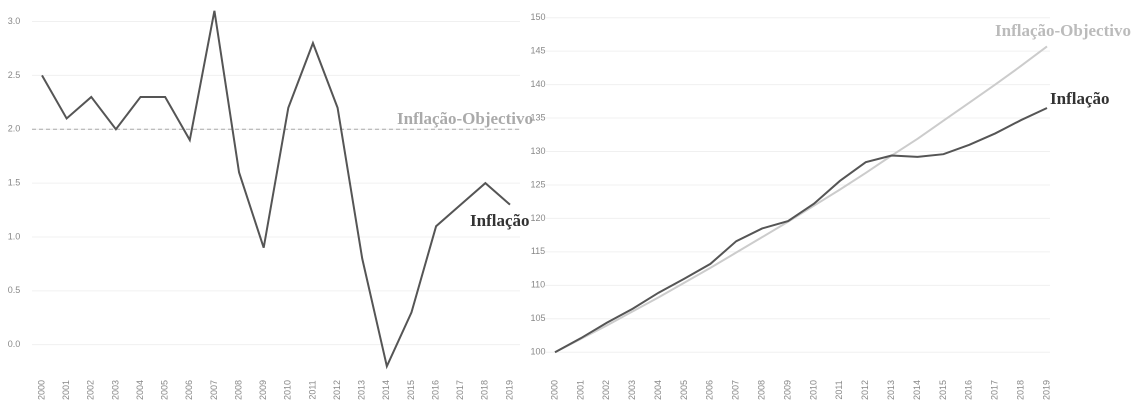  Describe the element at coordinates (537, 184) in the screenshot. I see `y-tick-label: 125` at that location.